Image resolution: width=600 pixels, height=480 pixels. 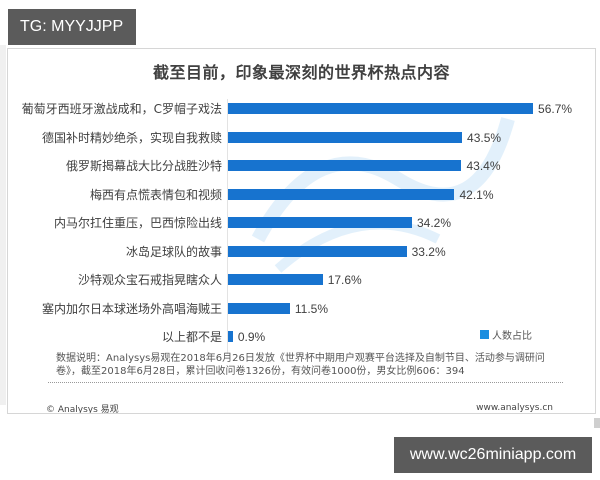 What do you see at coordinates (476, 194) in the screenshot?
I see `bar-value-label: 42.1%` at bounding box center [476, 194].